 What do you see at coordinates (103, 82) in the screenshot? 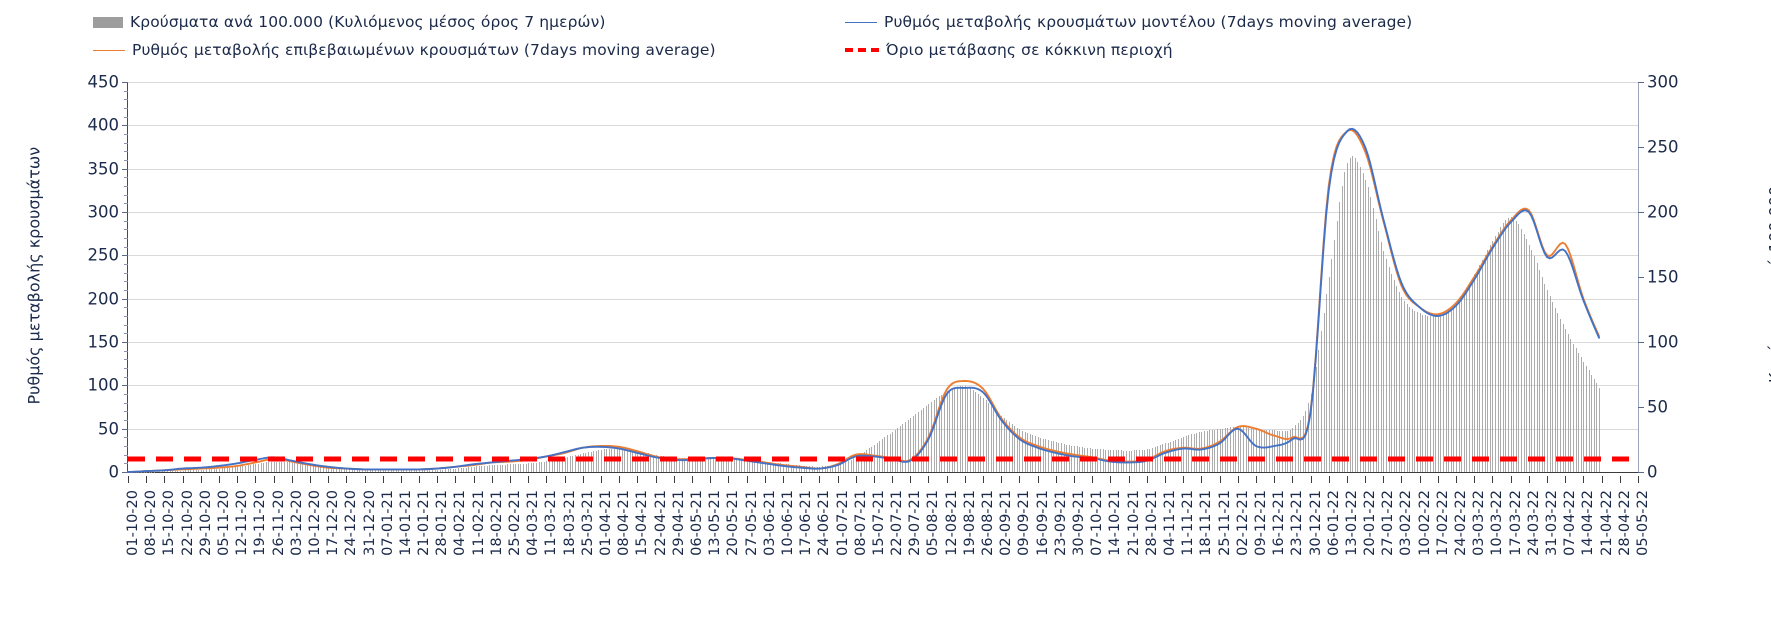
I see `y-axis-left-tick-label: 450` at bounding box center [103, 82].